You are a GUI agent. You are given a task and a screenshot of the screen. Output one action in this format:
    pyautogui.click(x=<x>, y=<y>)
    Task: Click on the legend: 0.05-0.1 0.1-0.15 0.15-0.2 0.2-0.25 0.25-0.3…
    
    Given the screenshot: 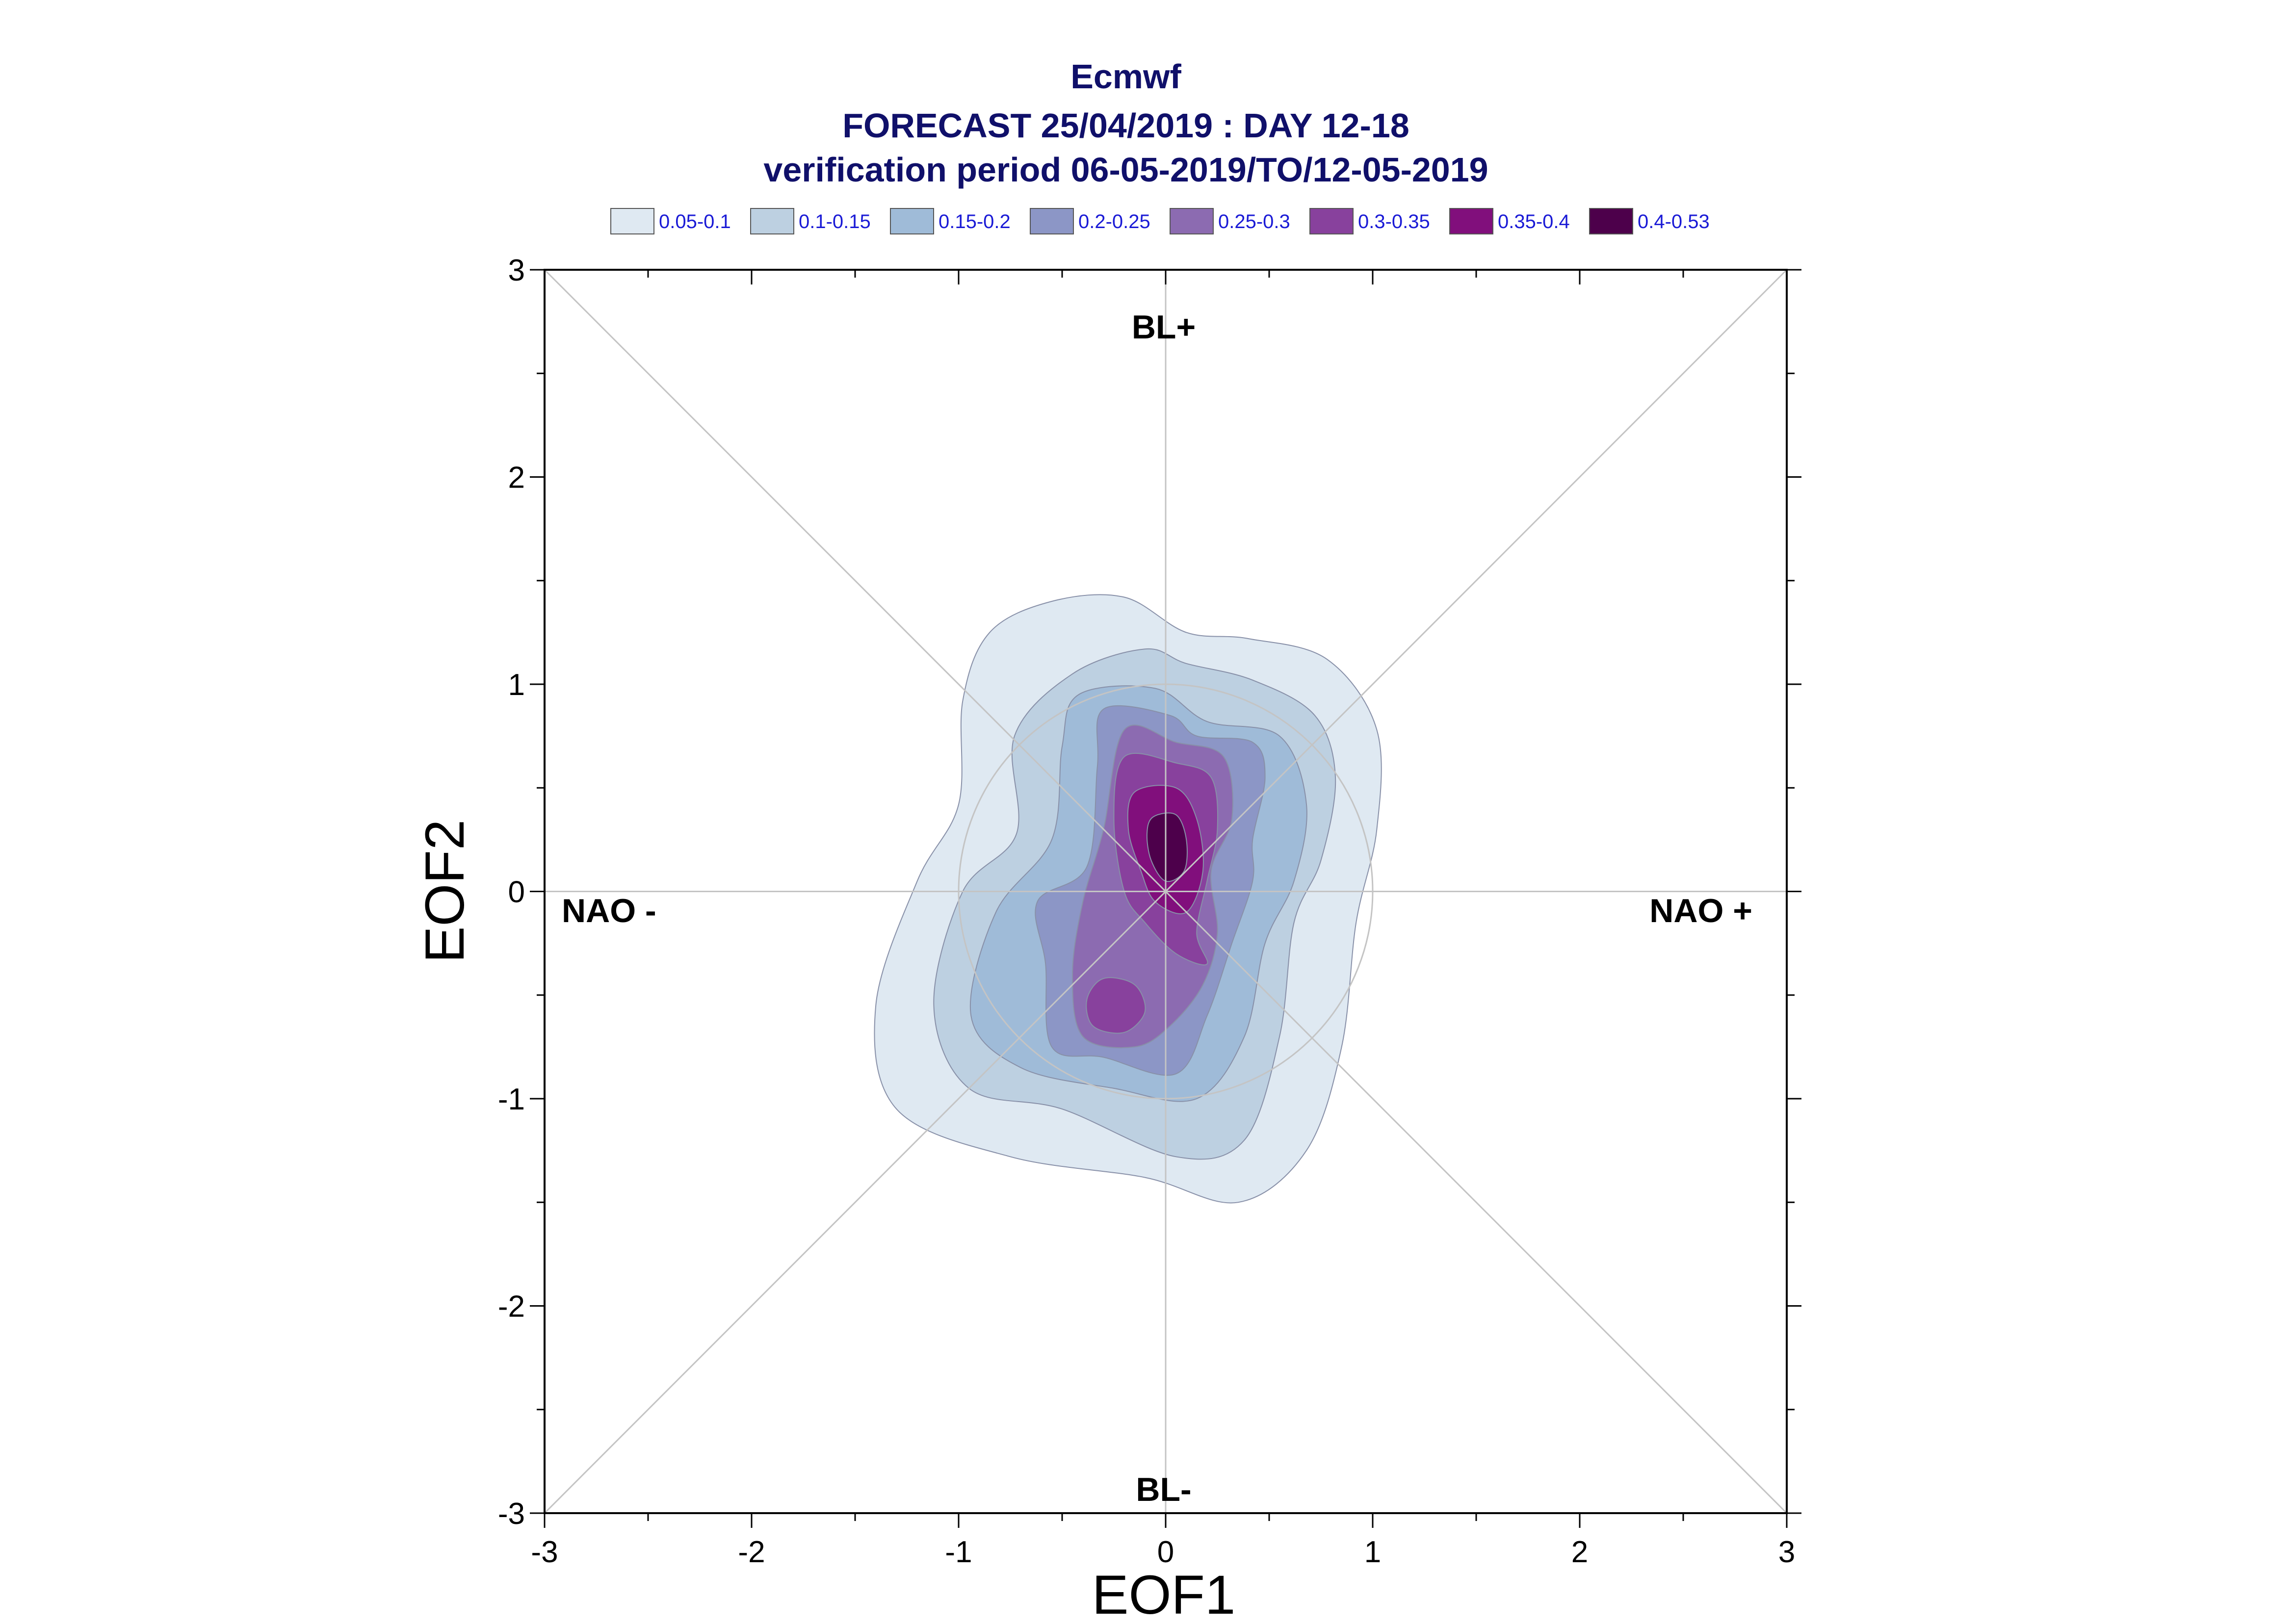 What is the action you would take?
    pyautogui.click(x=1160, y=221)
    